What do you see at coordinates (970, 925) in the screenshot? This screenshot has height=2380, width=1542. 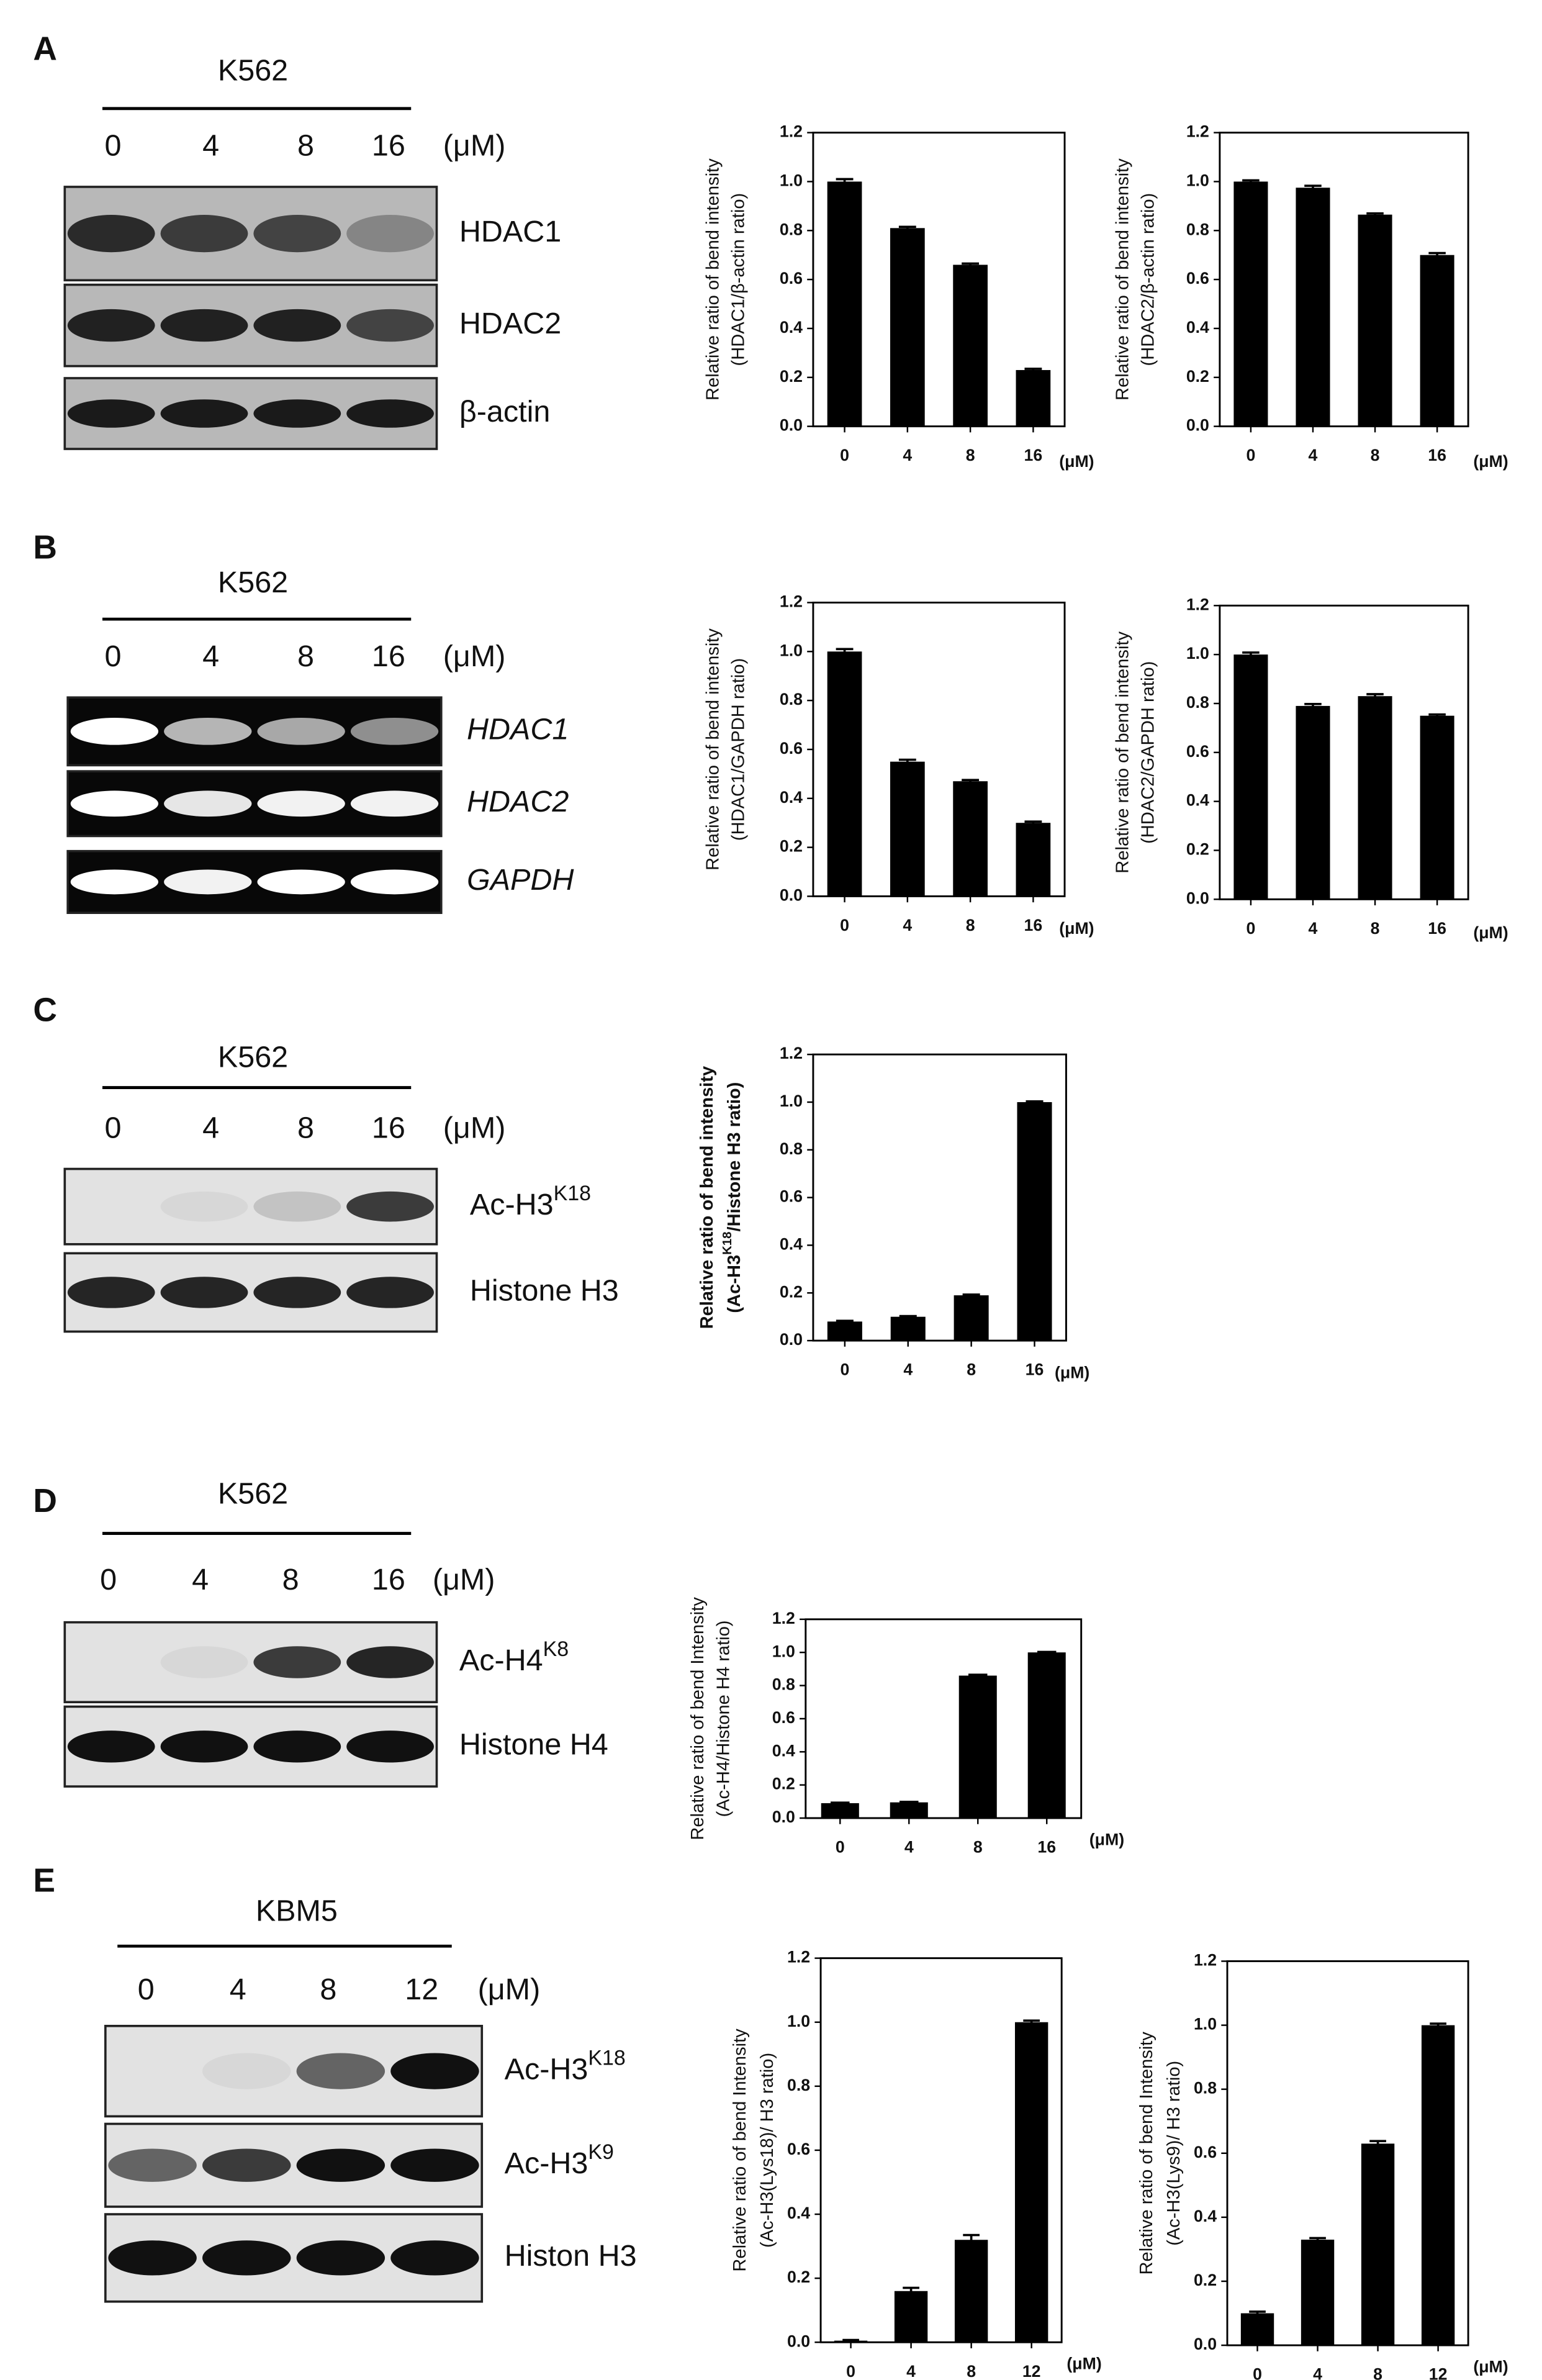 I see `x-tick-label: 8` at bounding box center [970, 925].